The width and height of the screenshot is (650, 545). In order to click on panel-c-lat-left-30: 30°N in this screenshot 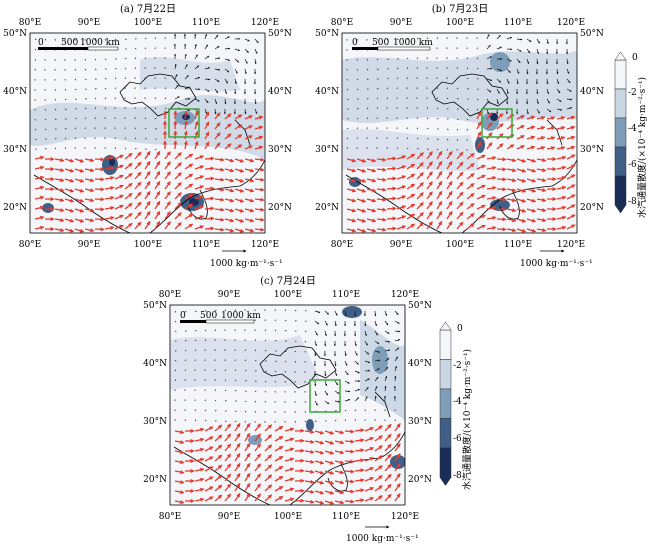, I will do `click(155, 422)`.